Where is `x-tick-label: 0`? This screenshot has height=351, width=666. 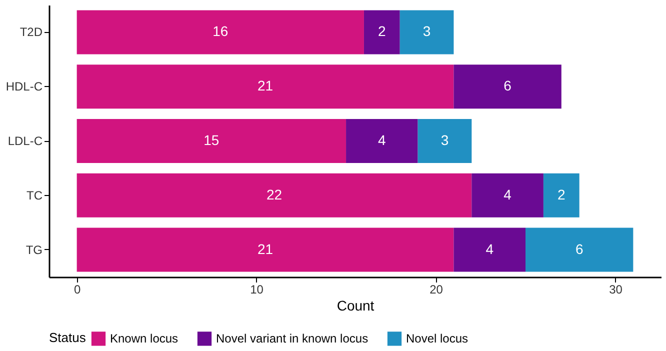 x-tick-label: 0 is located at coordinates (77, 289).